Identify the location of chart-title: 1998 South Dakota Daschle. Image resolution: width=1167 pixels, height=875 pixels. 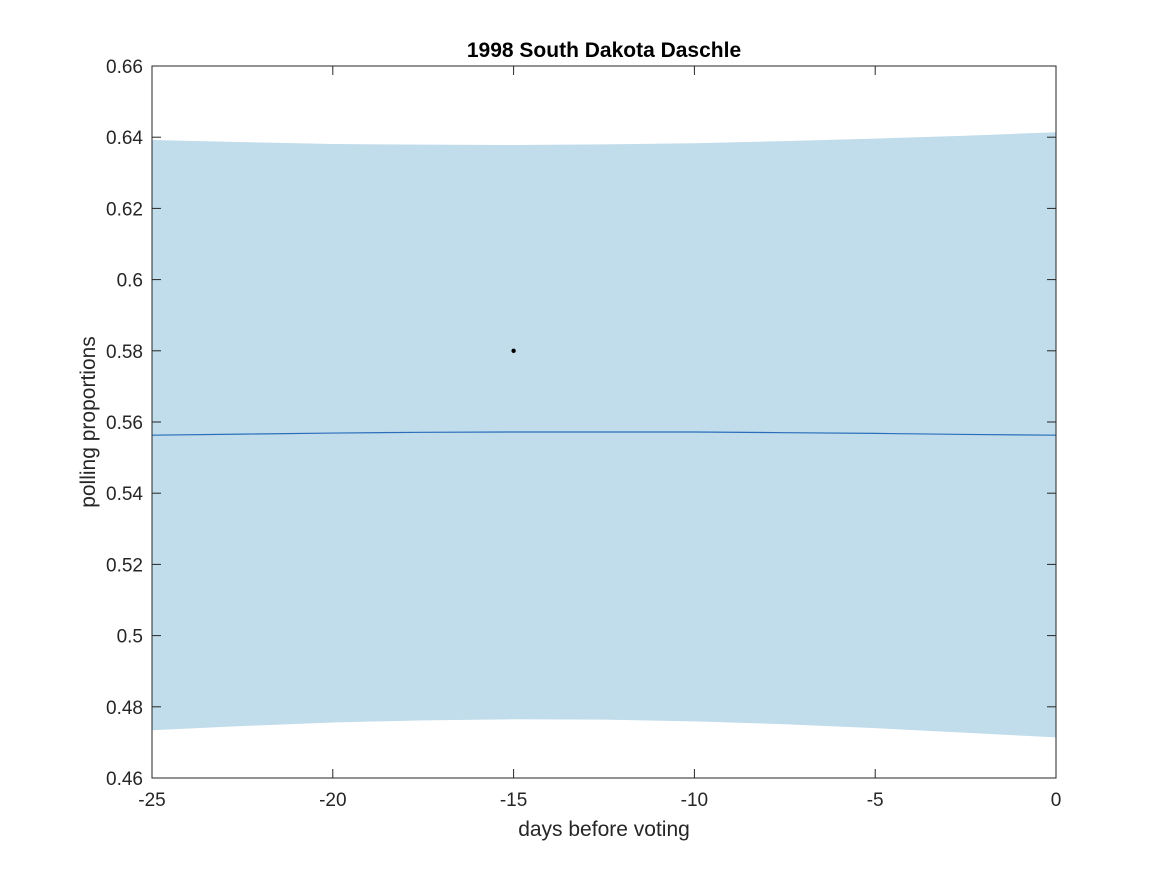
(604, 50).